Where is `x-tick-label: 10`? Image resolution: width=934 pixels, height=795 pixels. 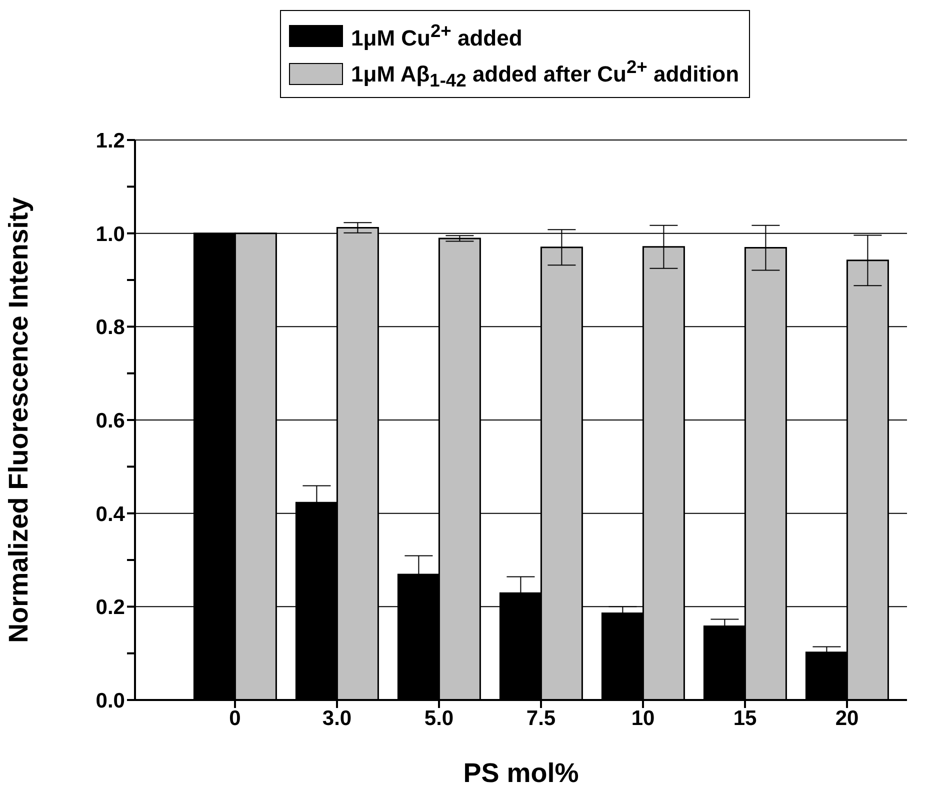
x-tick-label: 10 is located at coordinates (643, 718).